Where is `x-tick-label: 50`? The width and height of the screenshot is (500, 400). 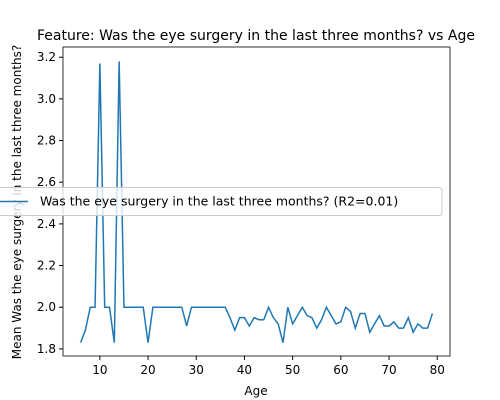 x-tick-label: 50 is located at coordinates (292, 370).